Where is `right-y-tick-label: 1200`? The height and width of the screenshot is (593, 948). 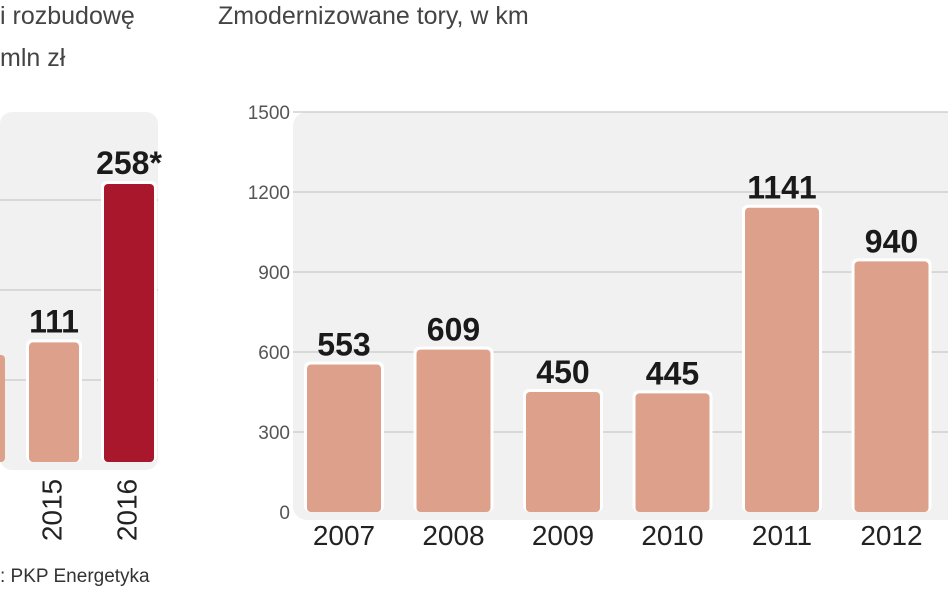
right-y-tick-label: 1200 is located at coordinates (269, 193).